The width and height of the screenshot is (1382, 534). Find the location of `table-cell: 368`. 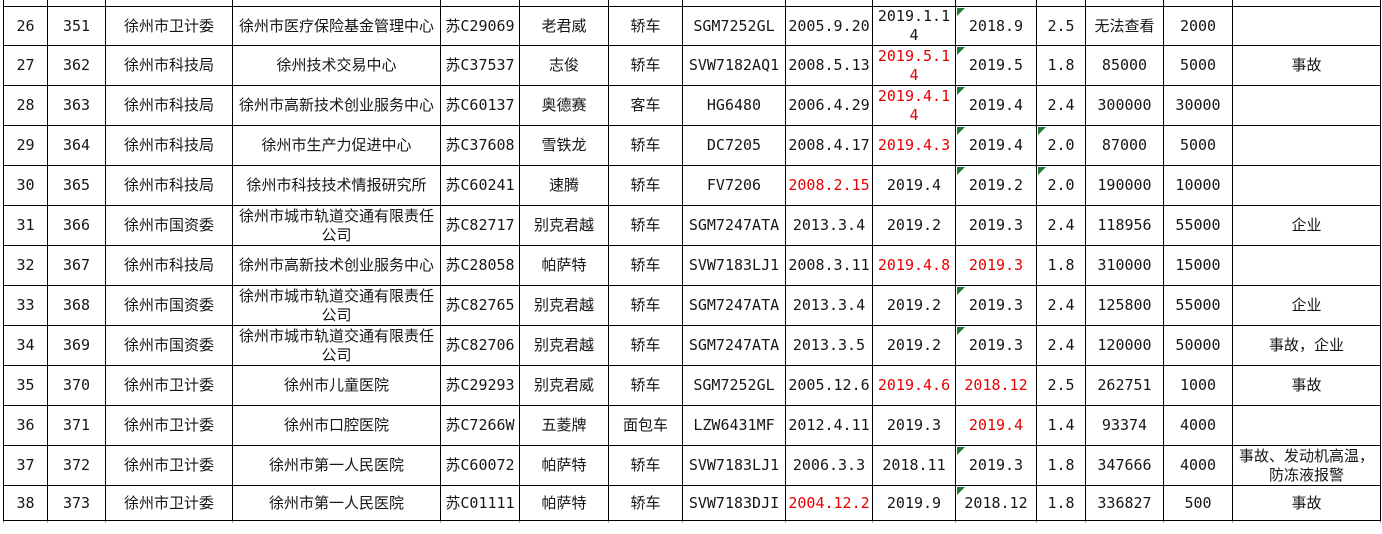

table-cell: 368 is located at coordinates (76, 305).